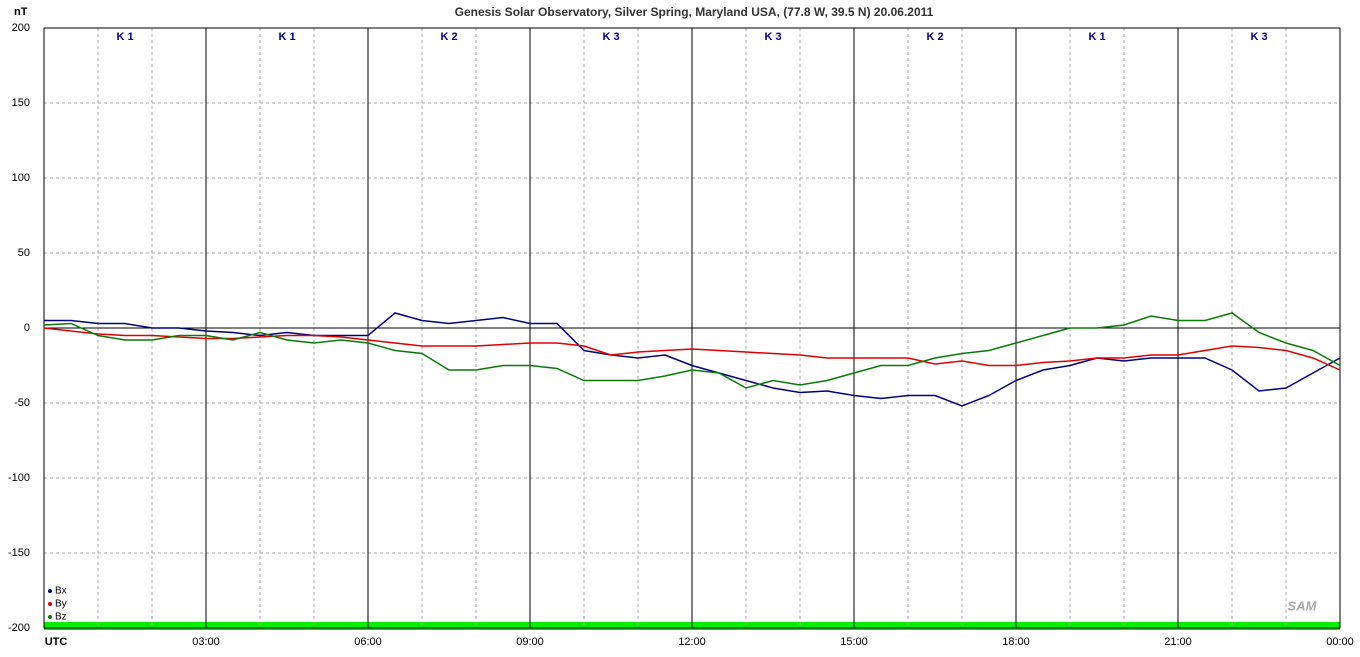  I want to click on x-tick-label: 21:00, so click(1178, 642).